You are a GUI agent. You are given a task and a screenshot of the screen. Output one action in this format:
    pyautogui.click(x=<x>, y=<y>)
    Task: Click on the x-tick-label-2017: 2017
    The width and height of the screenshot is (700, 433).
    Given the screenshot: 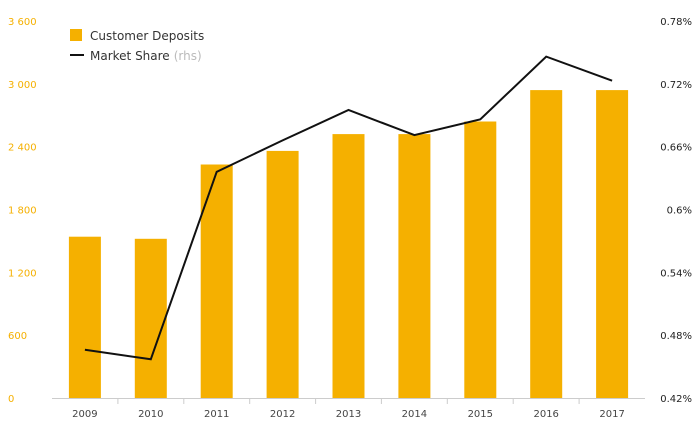 What is the action you would take?
    pyautogui.click(x=611, y=414)
    